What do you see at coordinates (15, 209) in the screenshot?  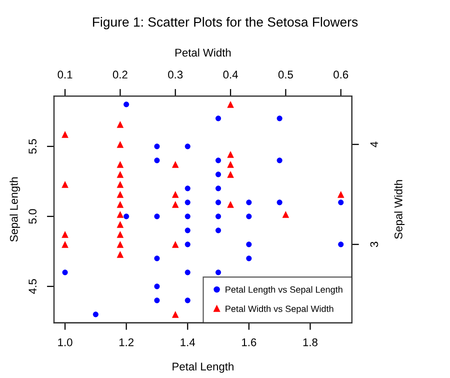 I see `y-axis-title: Sepal Length` at bounding box center [15, 209].